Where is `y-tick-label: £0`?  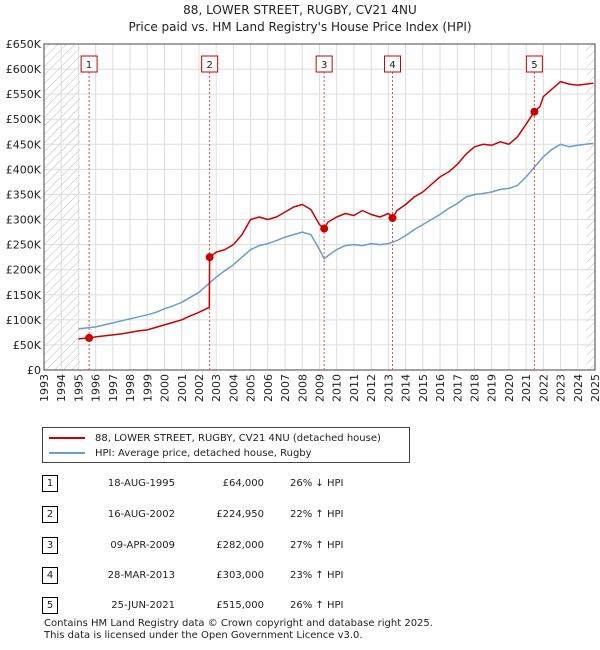 y-tick-label: £0 is located at coordinates (34, 370).